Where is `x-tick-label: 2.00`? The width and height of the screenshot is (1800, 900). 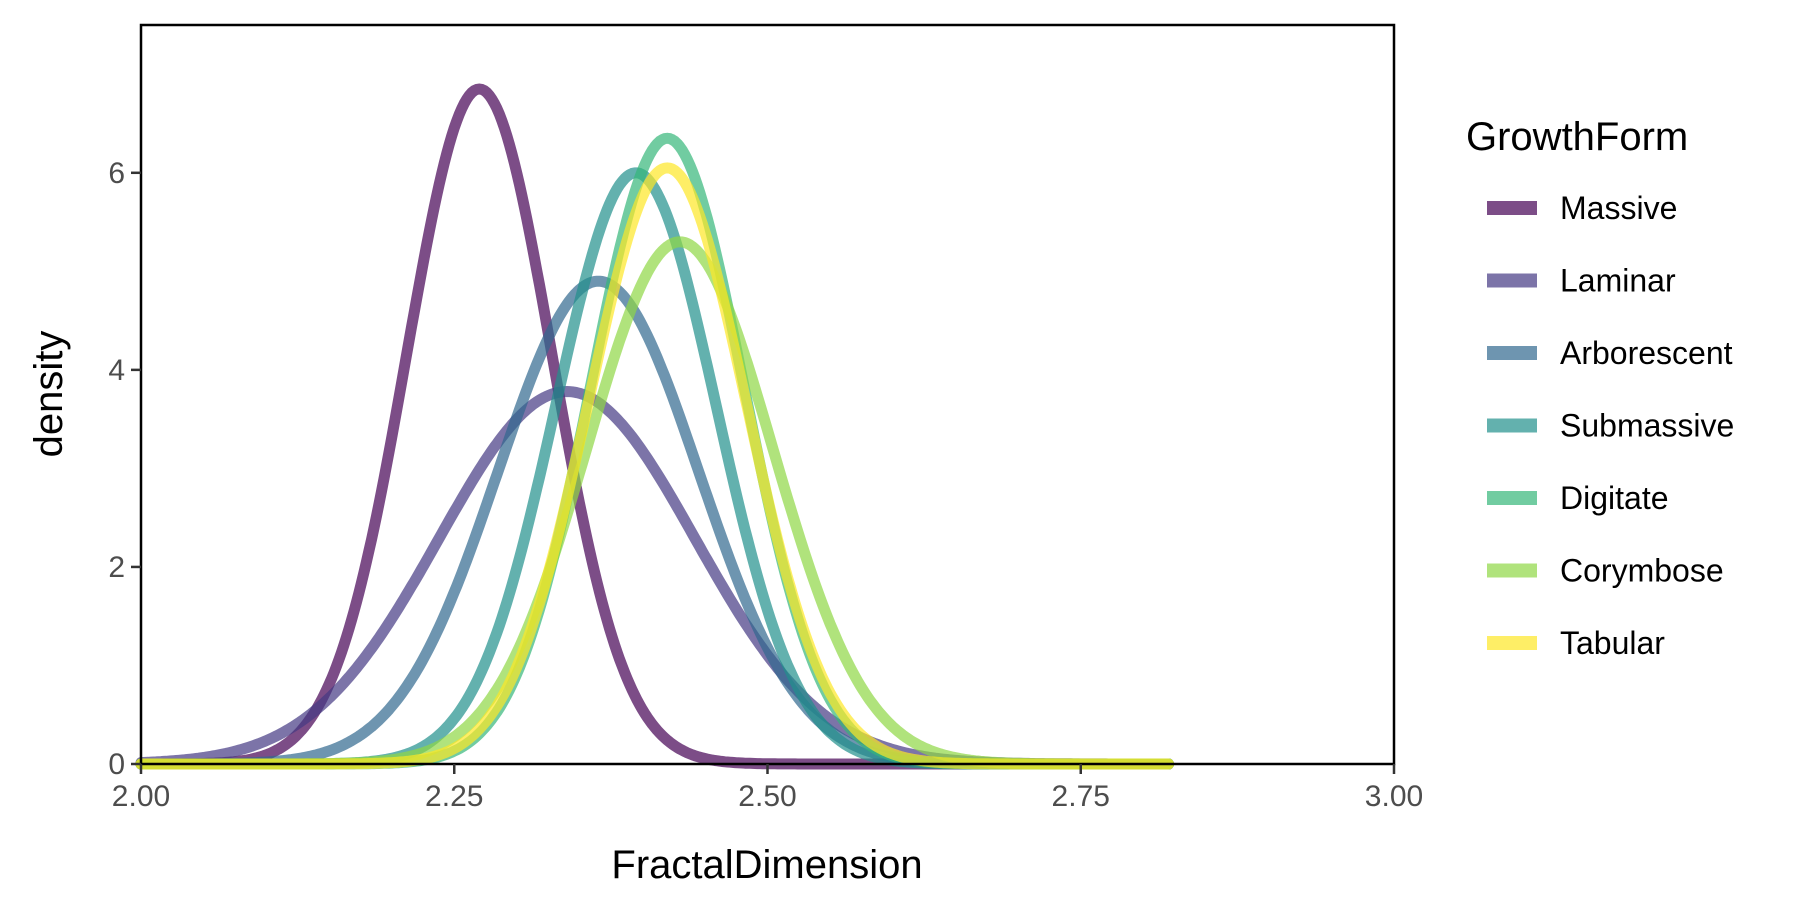
x-tick-label: 2.00 is located at coordinates (141, 796).